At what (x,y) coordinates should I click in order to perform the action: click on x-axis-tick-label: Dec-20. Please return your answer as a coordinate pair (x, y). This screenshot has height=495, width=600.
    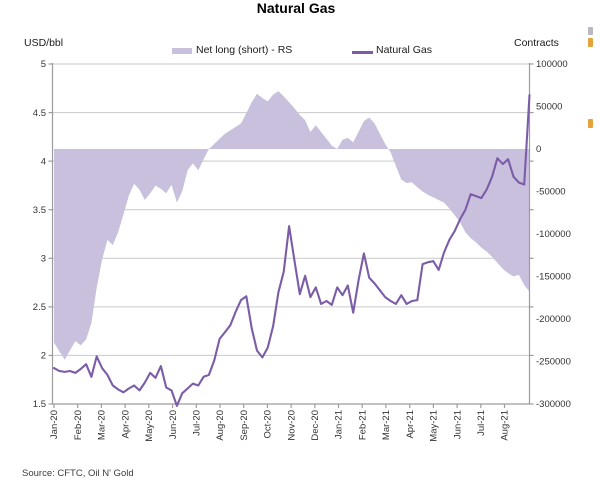
    Looking at the image, I should click on (315, 425).